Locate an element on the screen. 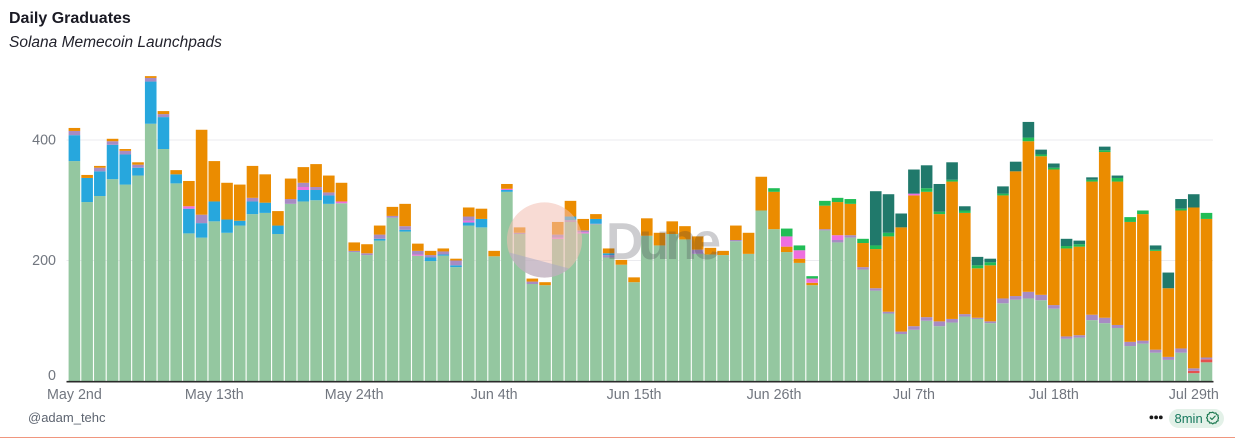 This screenshot has height=439, width=1235. svg-text: 400 is located at coordinates (44, 141).